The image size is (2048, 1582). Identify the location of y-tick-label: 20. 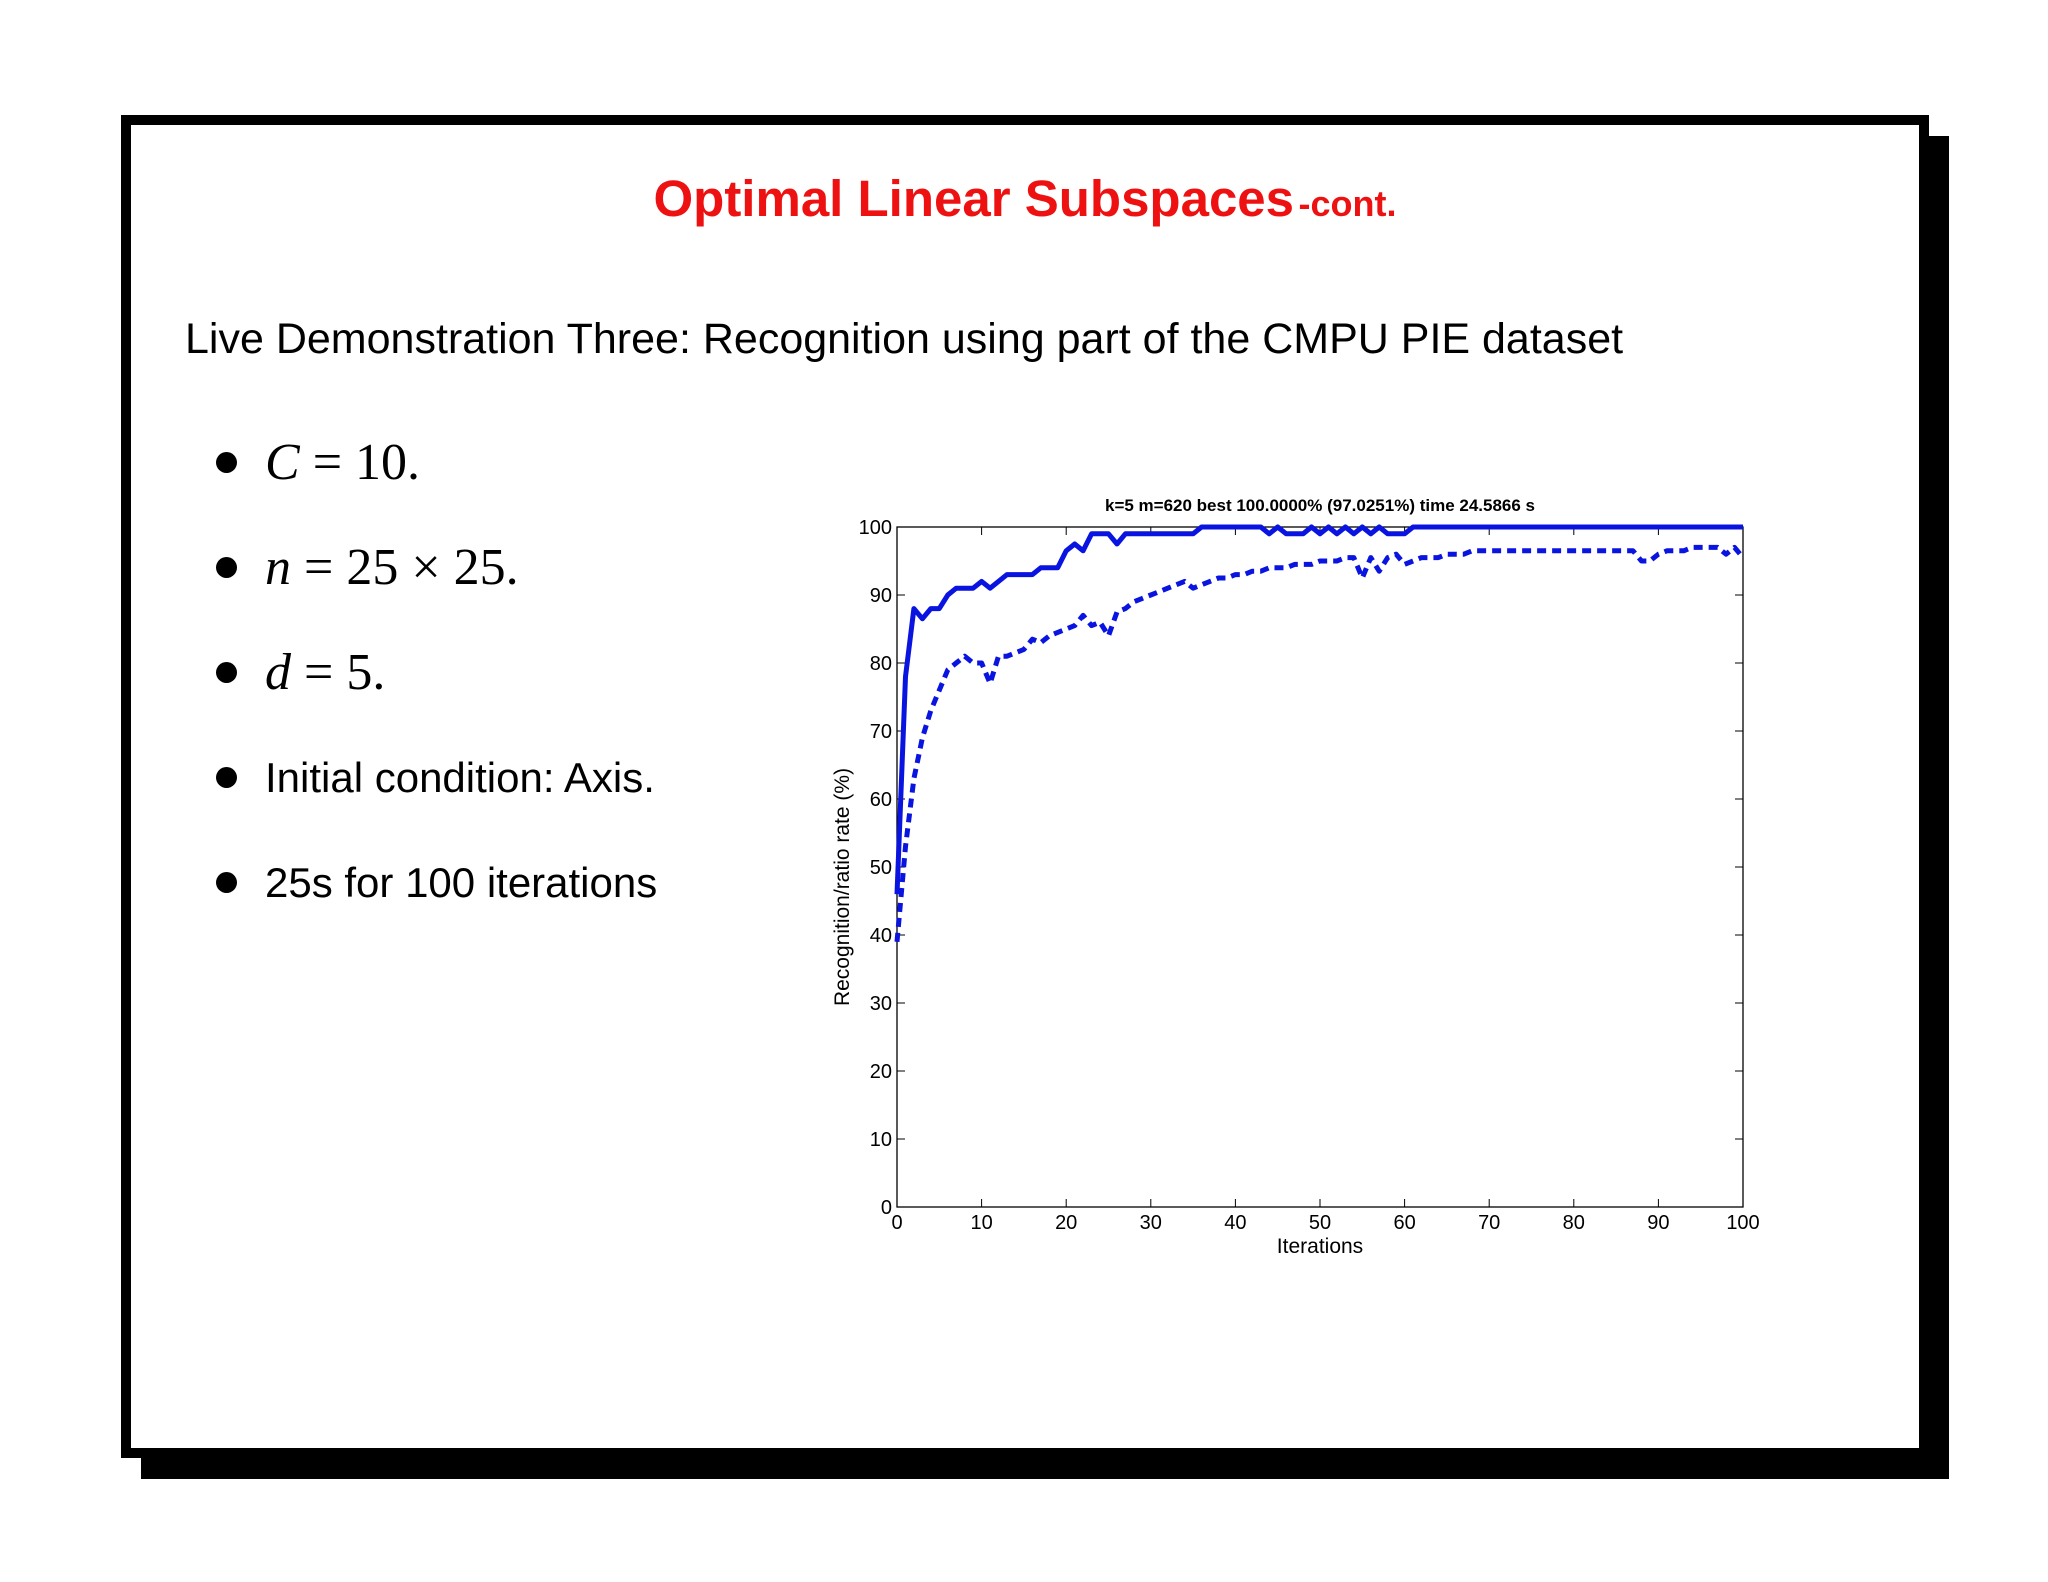
(881, 1072).